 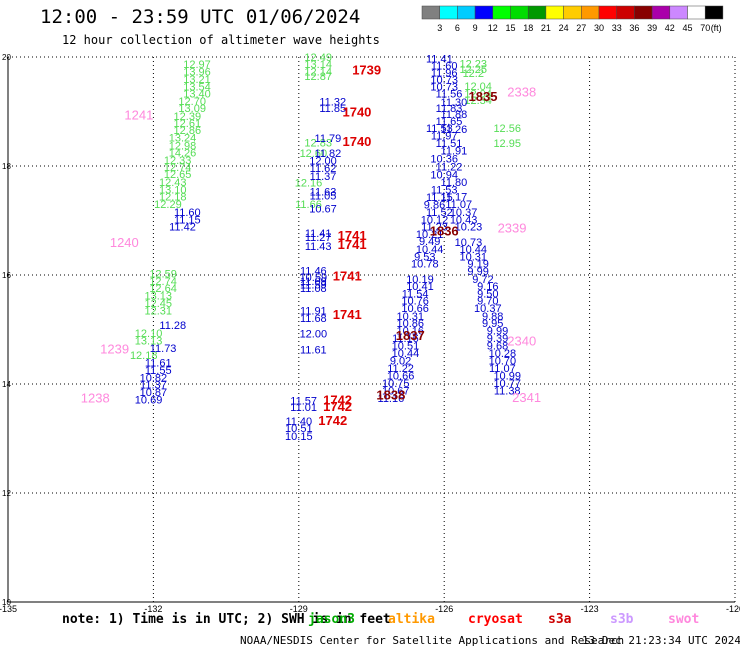 What do you see at coordinates (454, 198) in the screenshot?
I see `data-label-altika: 11.17` at bounding box center [454, 198].